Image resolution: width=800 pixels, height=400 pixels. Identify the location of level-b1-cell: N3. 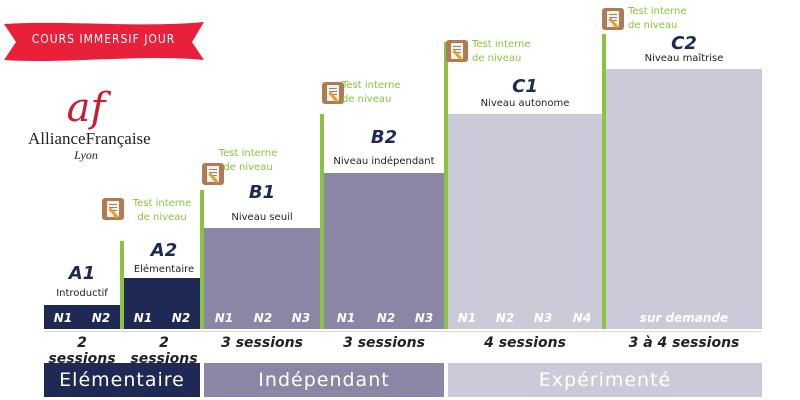
(301, 318).